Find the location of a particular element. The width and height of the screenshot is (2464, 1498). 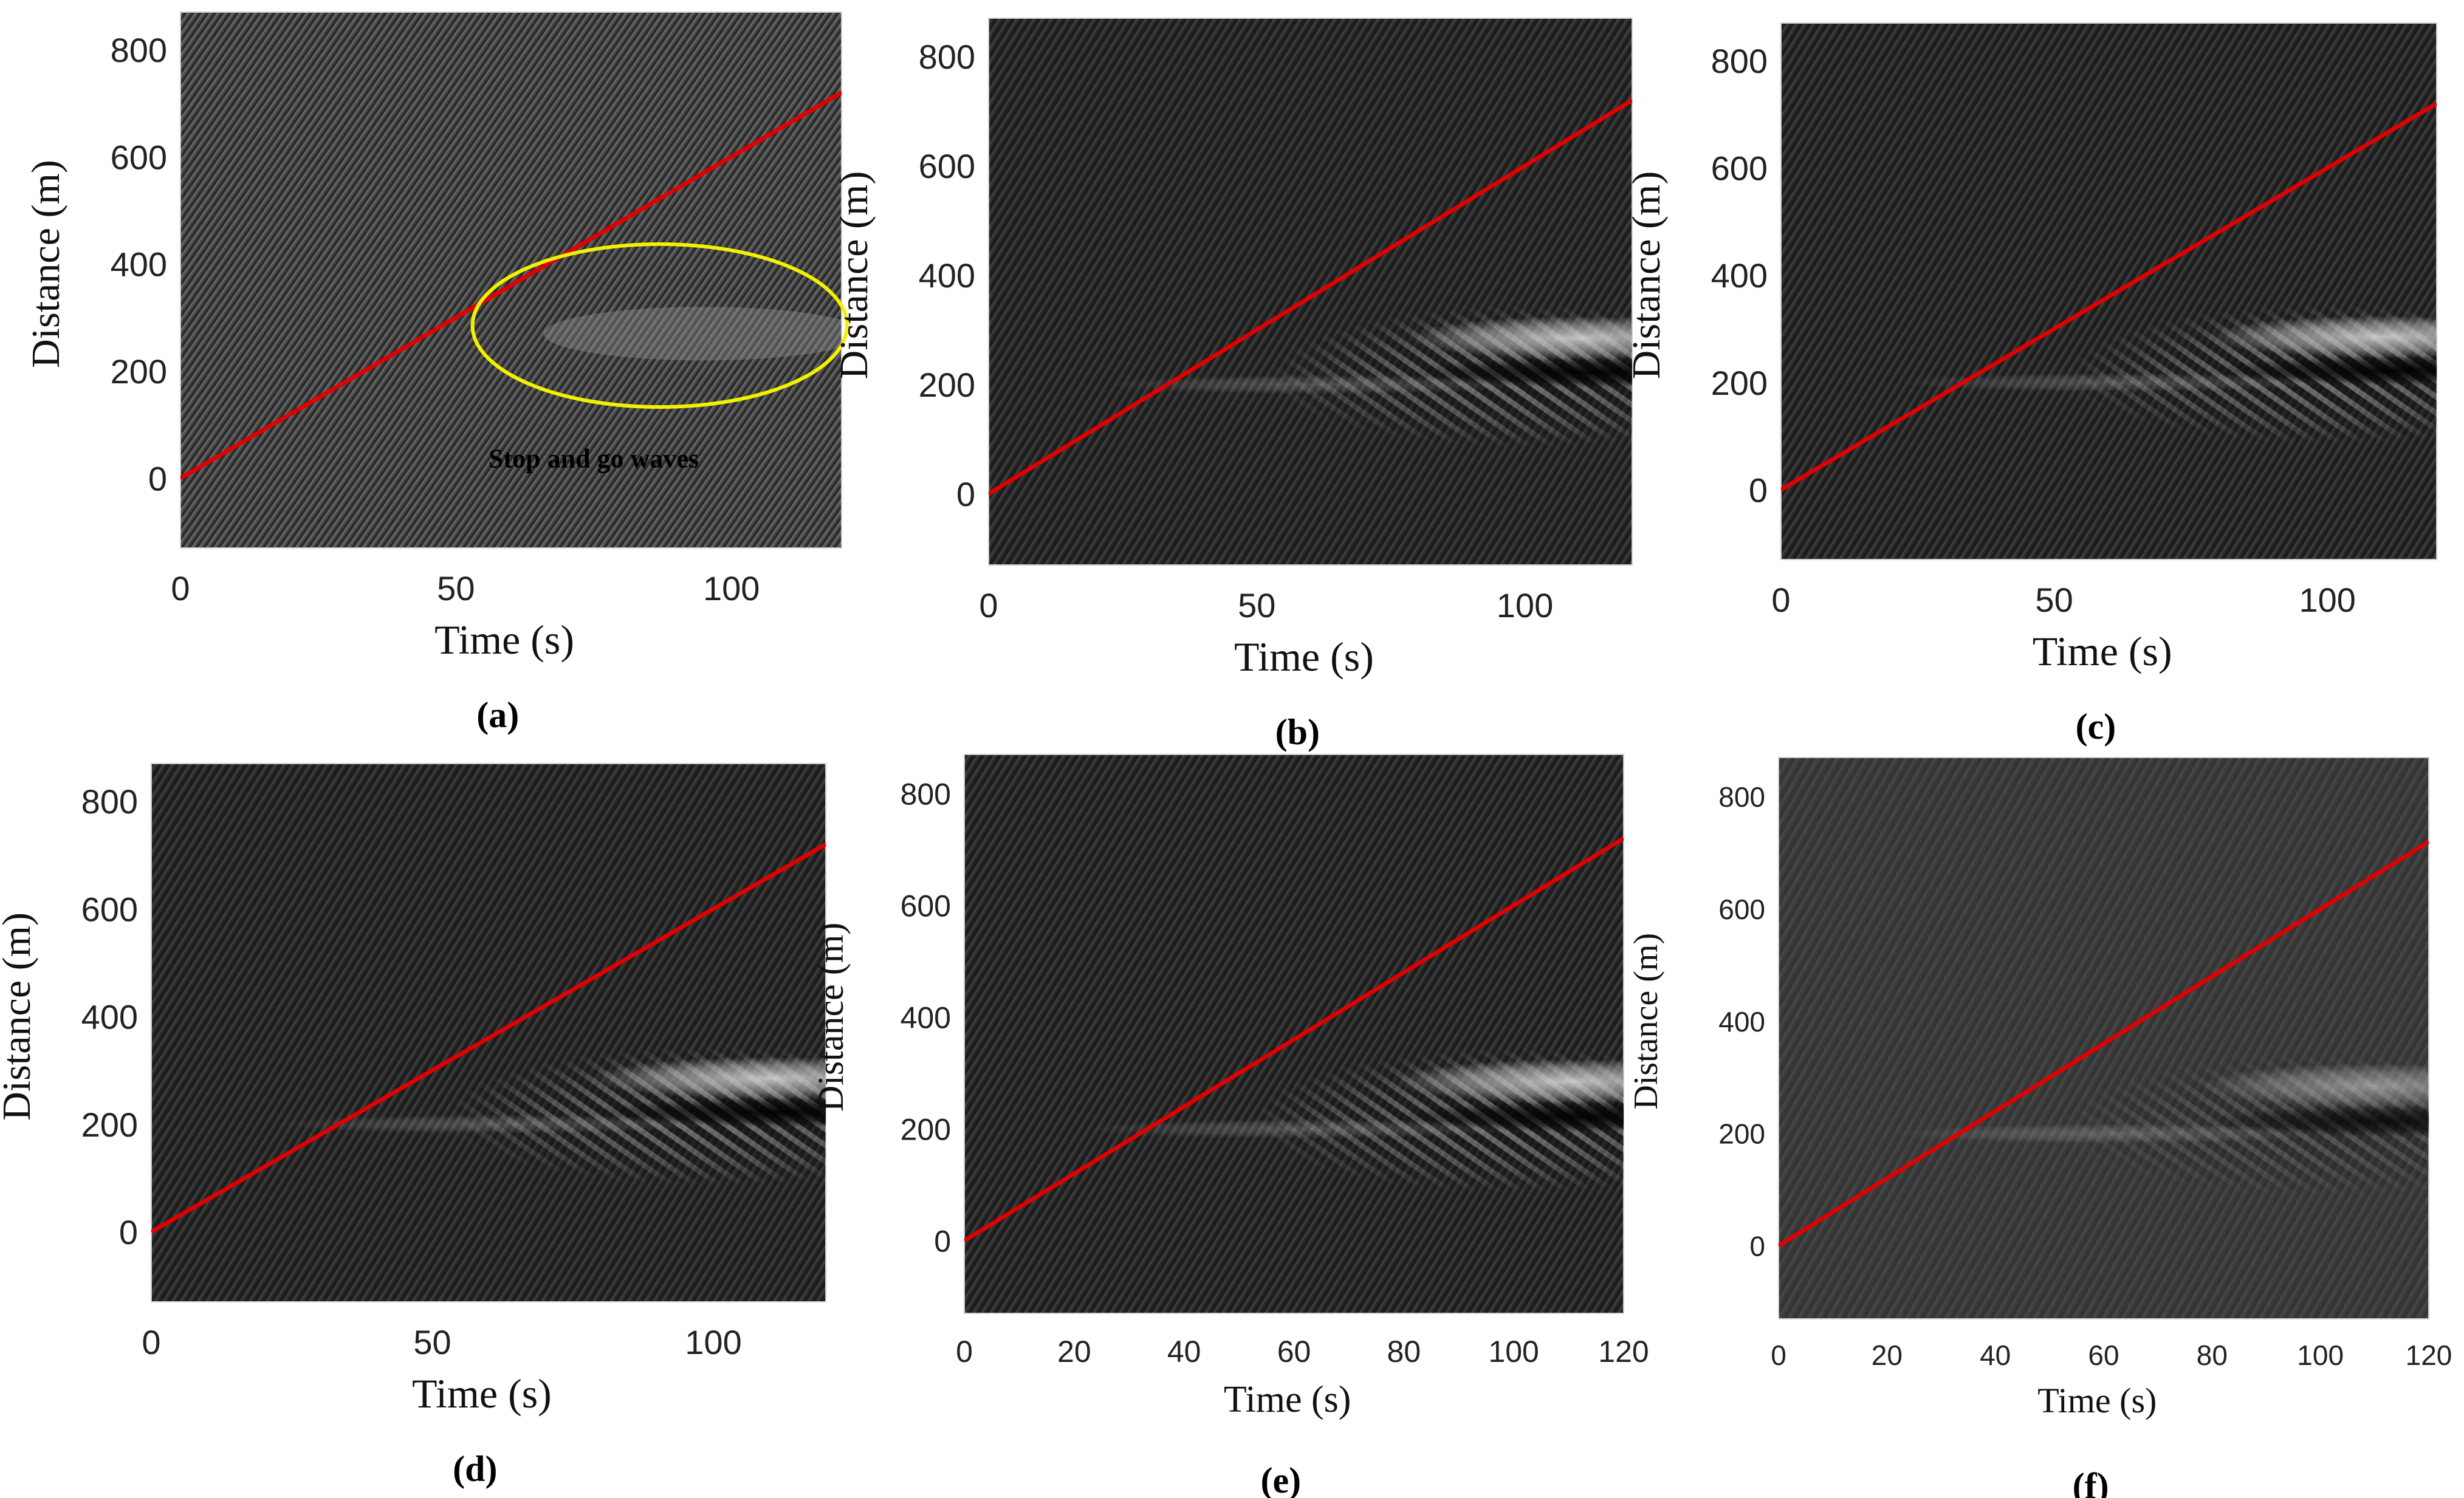

wave-band is located at coordinates (693, 334).